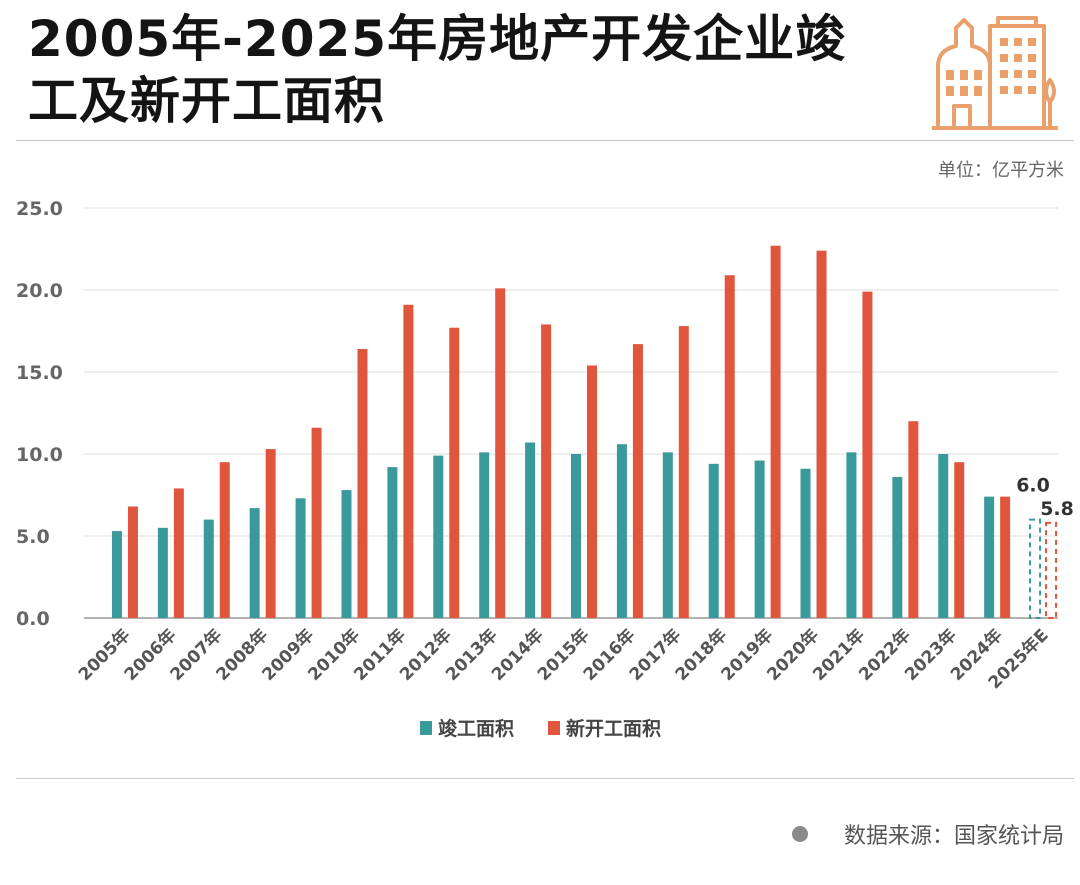 This screenshot has height=885, width=1080. I want to click on source-note: 数据来源：国家统计局, so click(927, 834).